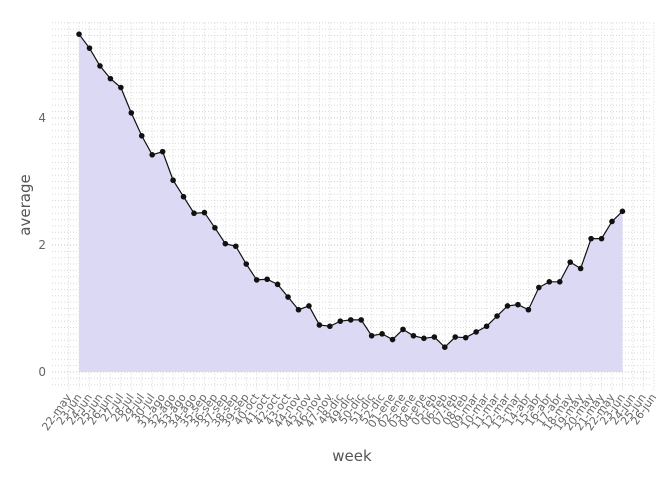  Describe the element at coordinates (352, 456) in the screenshot. I see `x-axis-title: week` at that location.